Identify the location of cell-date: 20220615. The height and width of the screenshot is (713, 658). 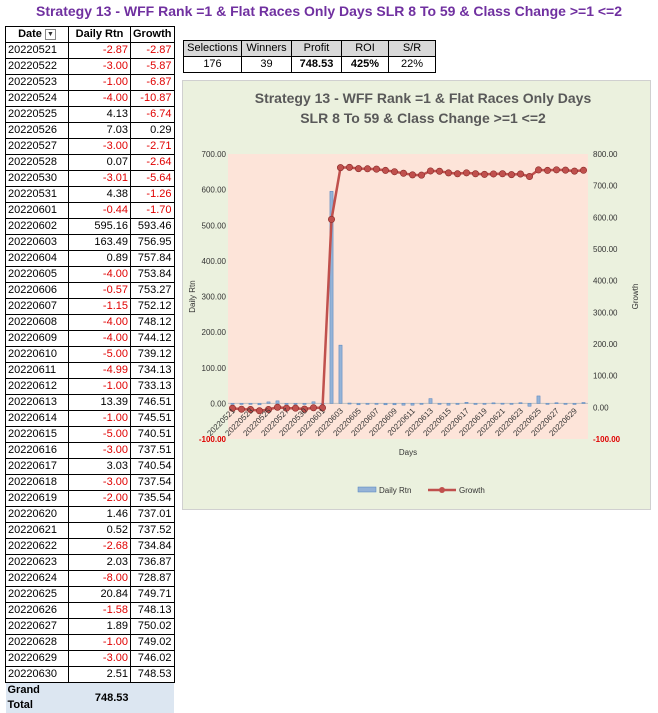
(37, 435).